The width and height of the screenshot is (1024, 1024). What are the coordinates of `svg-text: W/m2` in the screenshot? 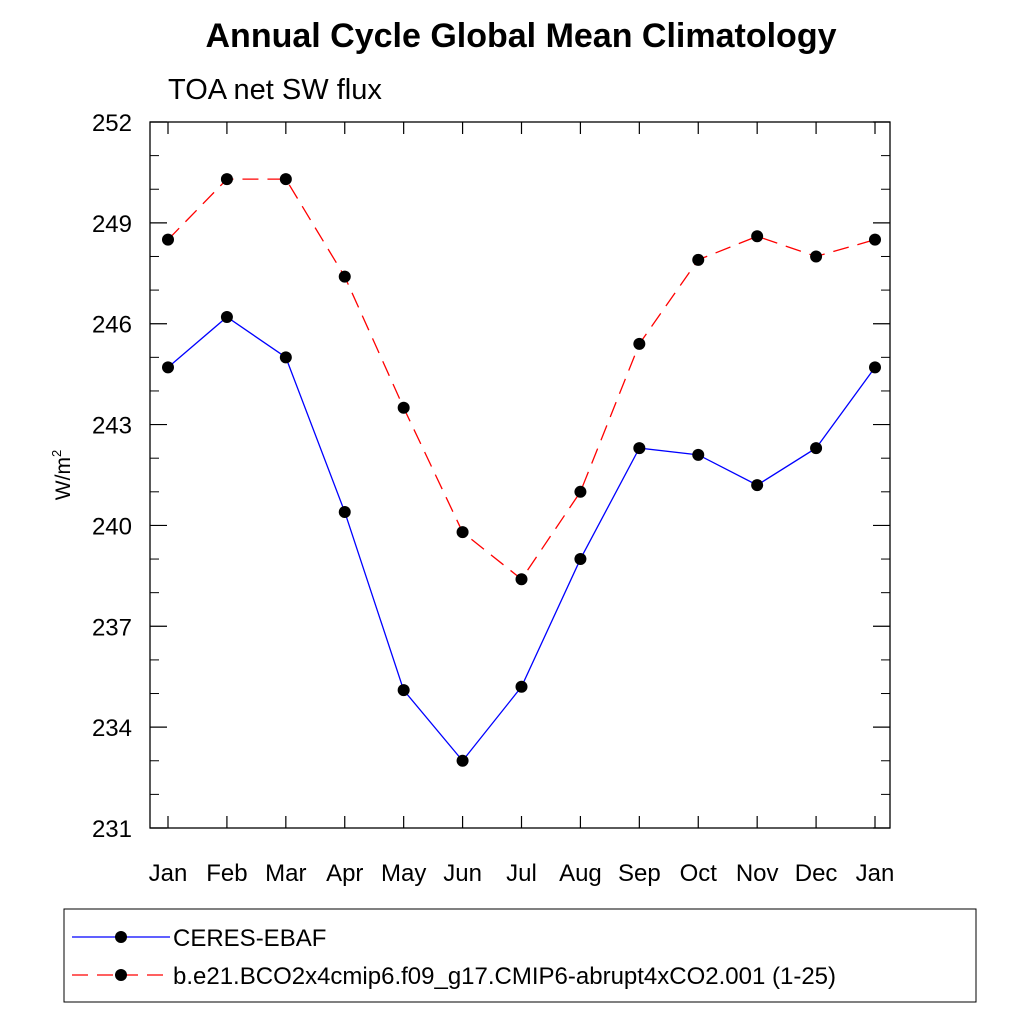 It's located at (62, 475).